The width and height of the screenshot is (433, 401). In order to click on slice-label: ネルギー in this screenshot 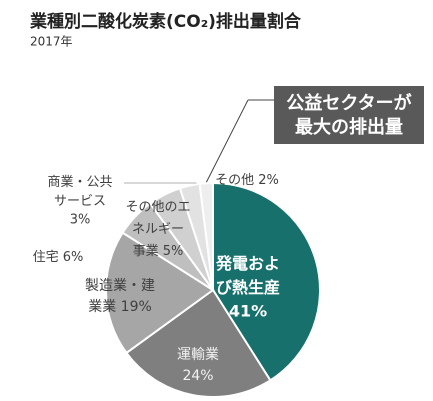, I will do `click(158, 229)`.